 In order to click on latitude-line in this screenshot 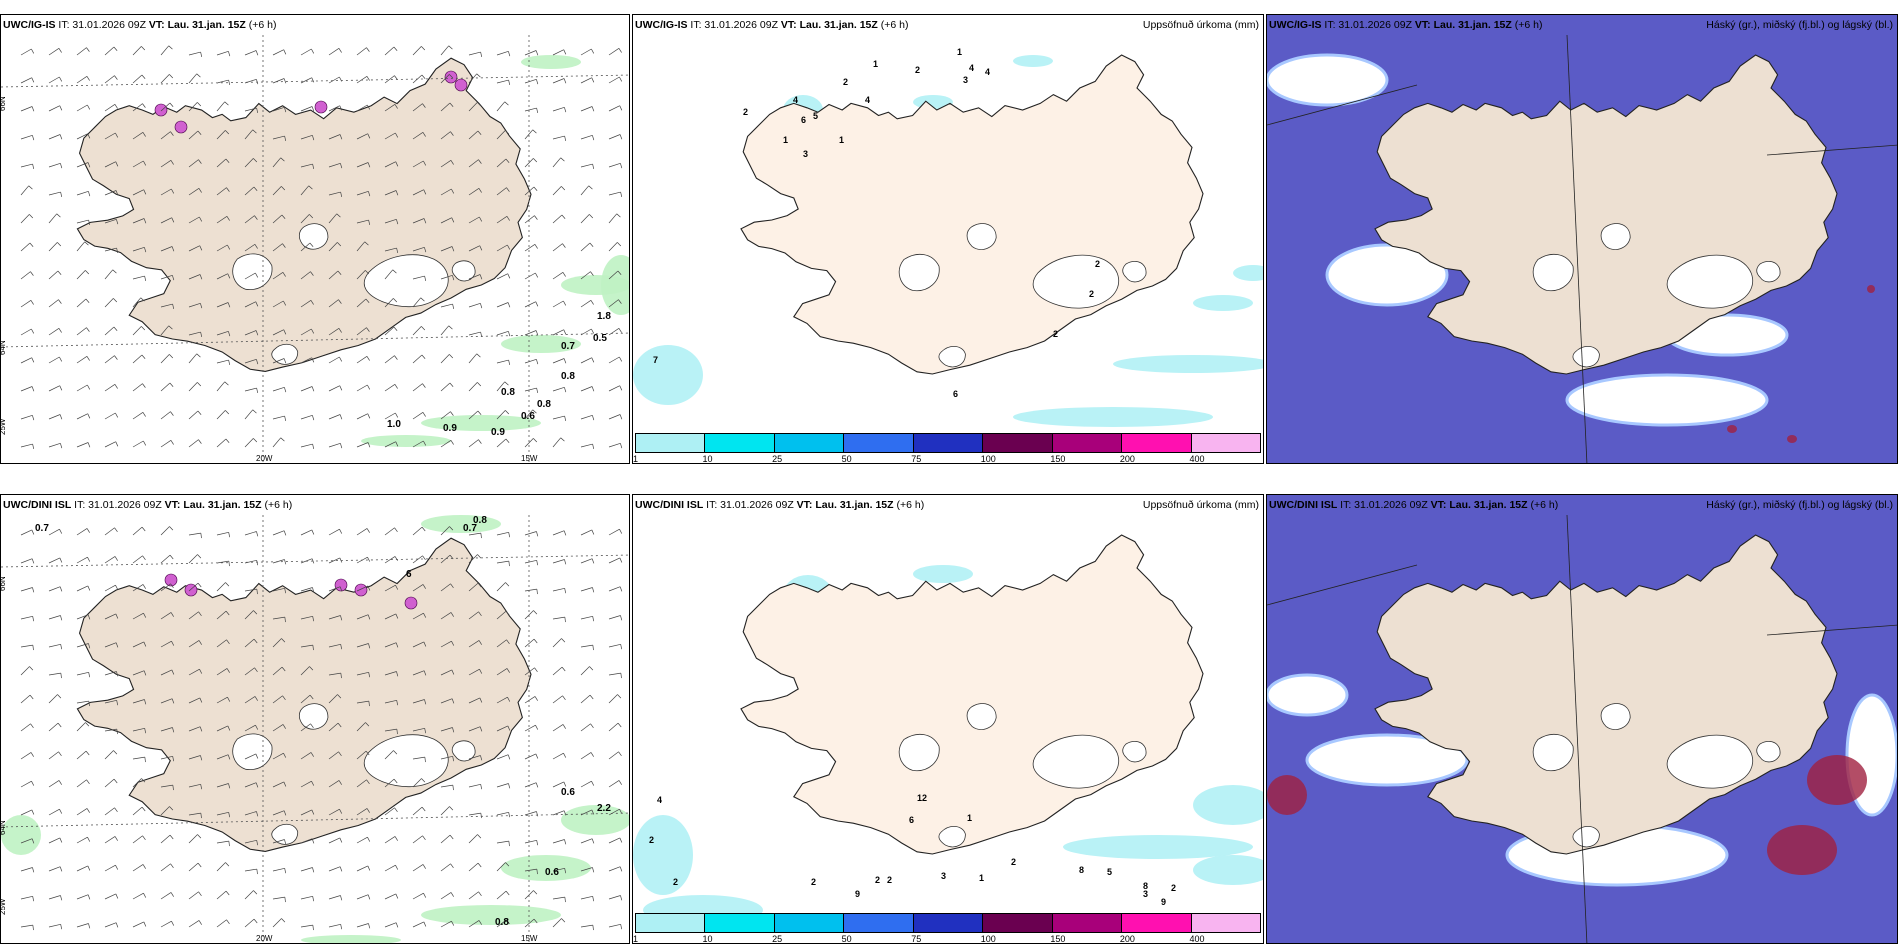, I will do `click(315, 561)`.